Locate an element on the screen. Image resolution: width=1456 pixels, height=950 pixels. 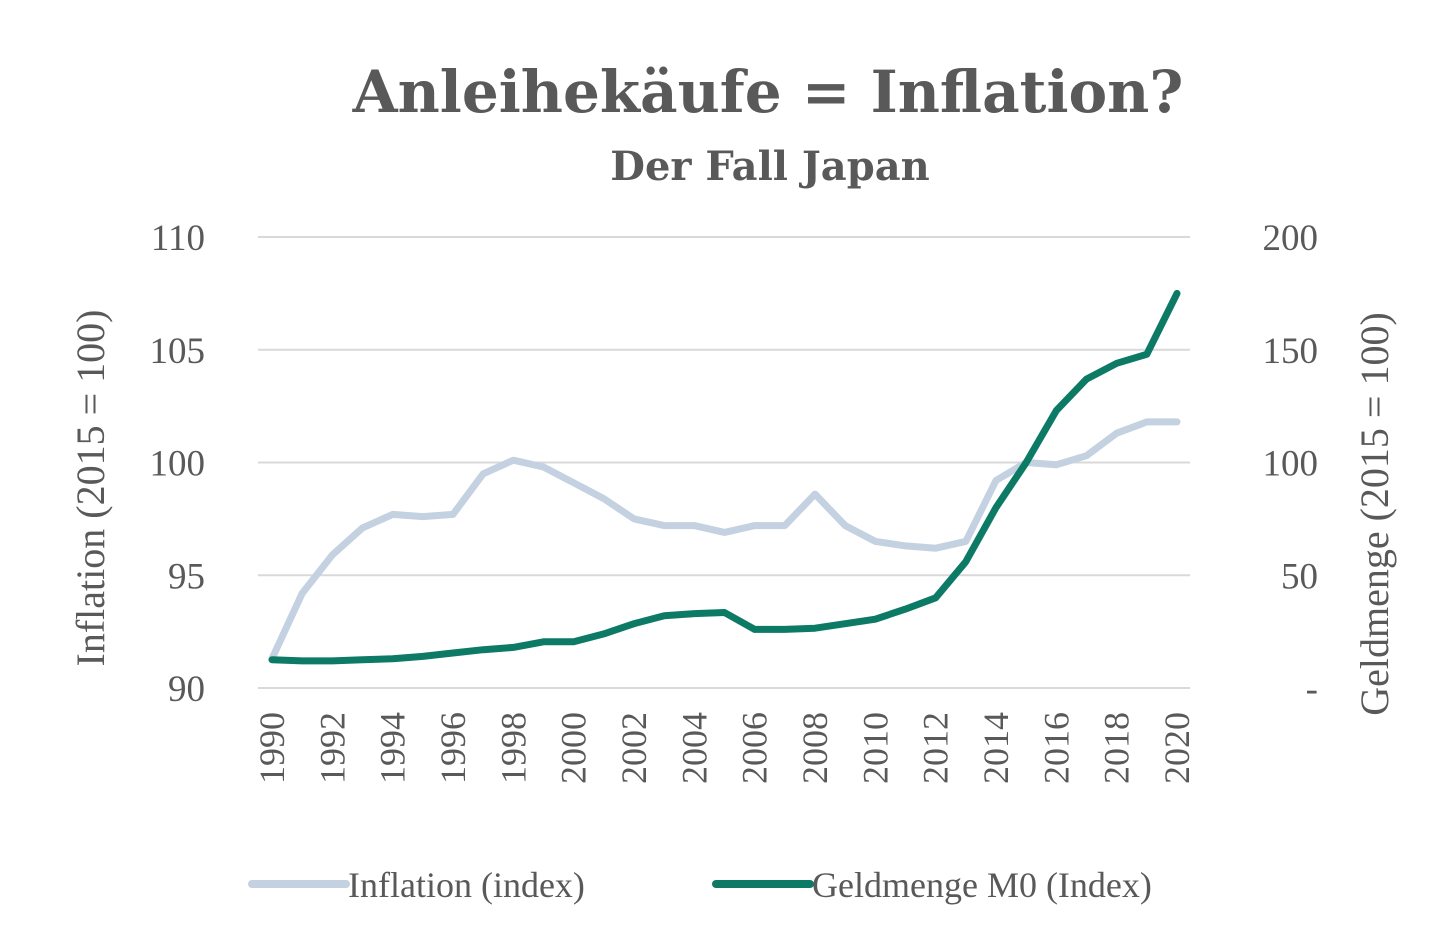
x-tick-label: 1990 is located at coordinates (272, 748).